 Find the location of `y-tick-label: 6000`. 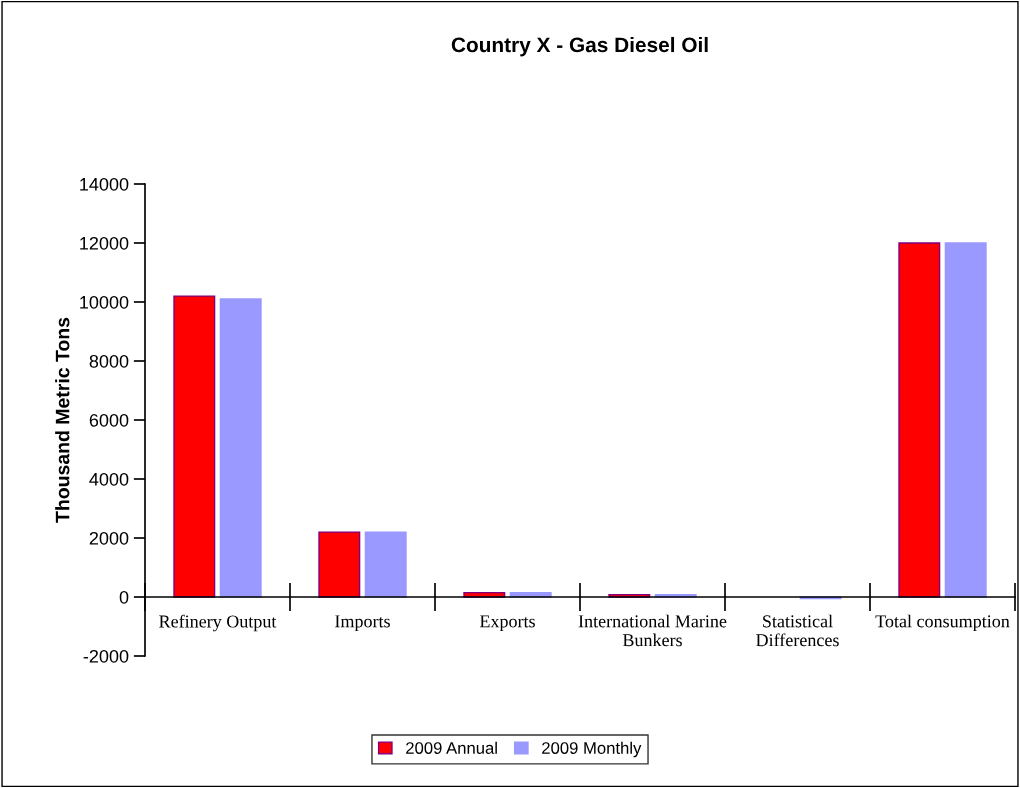

y-tick-label: 6000 is located at coordinates (109, 420).